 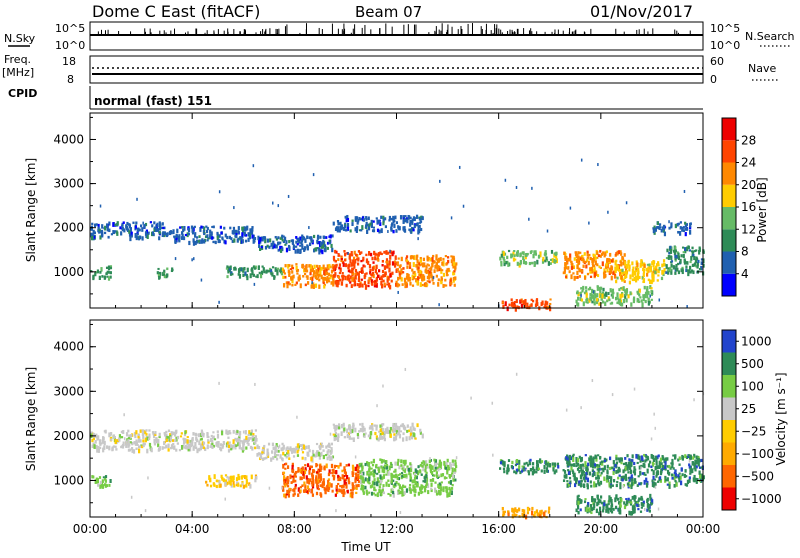 What do you see at coordinates (68, 391) in the screenshot?
I see `y-tick-label: 3000` at bounding box center [68, 391].